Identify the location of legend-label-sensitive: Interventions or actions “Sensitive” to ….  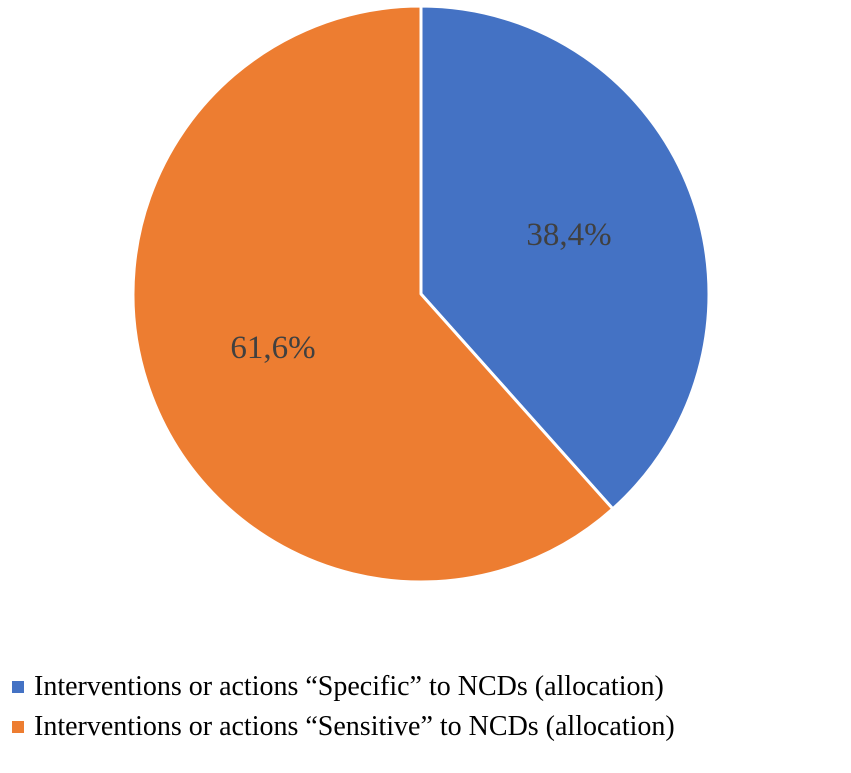
(354, 726).